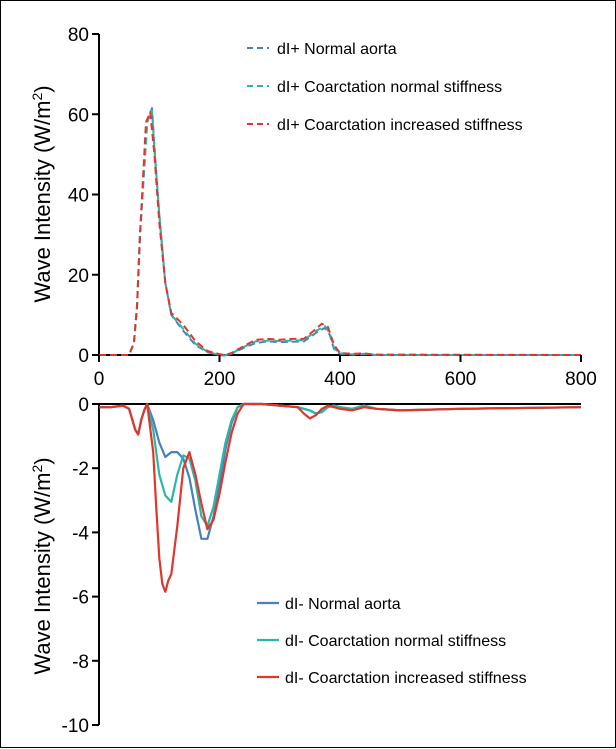 This screenshot has width=616, height=749. What do you see at coordinates (42, 565) in the screenshot?
I see `bottom-y-axis-title: Wave Intensity (W/m2)` at bounding box center [42, 565].